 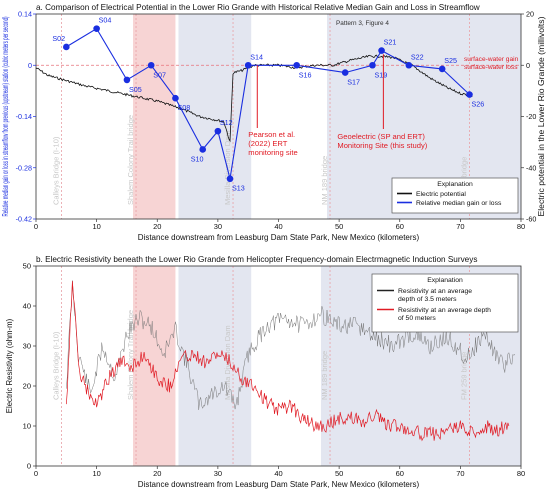 I want to click on y-right-tick-label: -40, so click(x=531, y=167).